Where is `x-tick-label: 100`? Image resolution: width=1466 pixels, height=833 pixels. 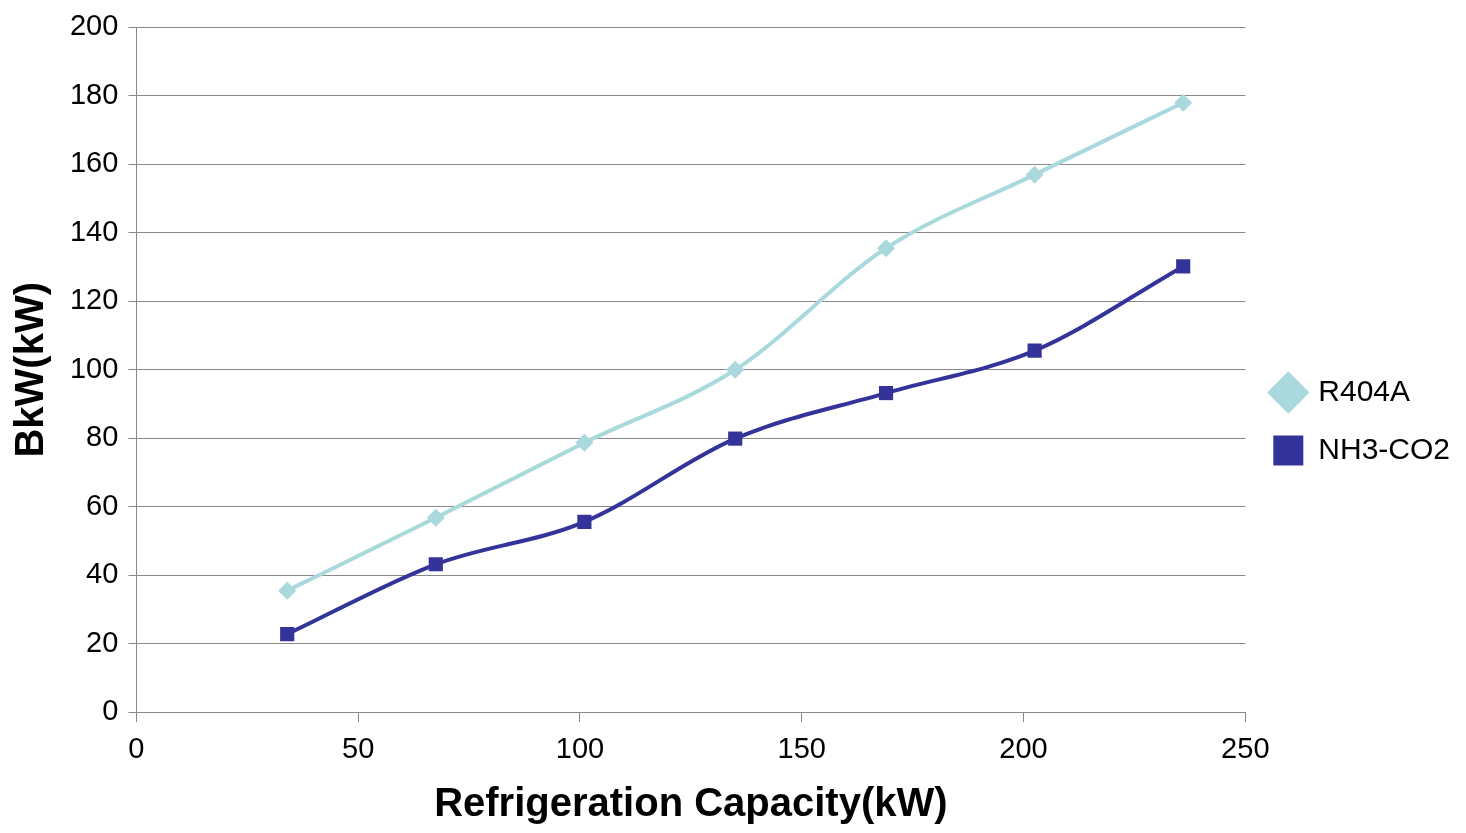 x-tick-label: 100 is located at coordinates (580, 747).